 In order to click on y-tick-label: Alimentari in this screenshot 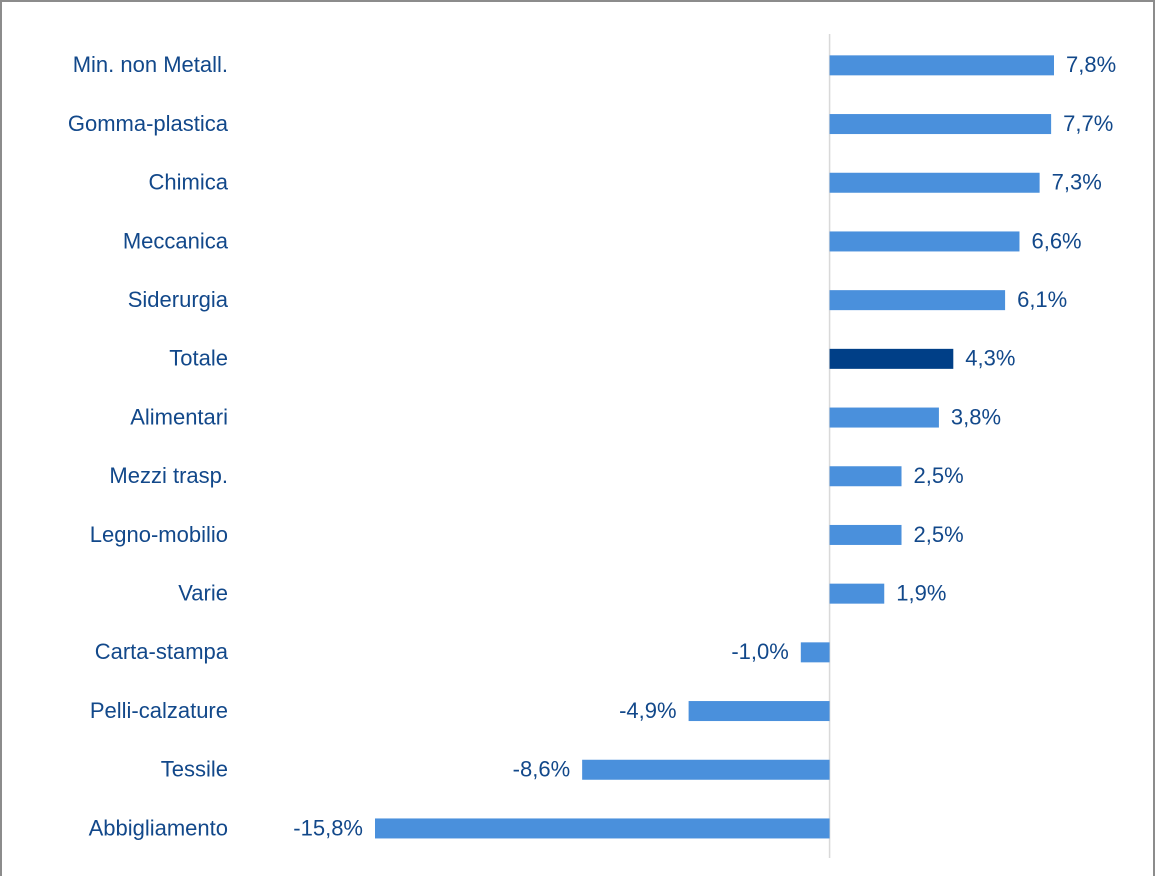, I will do `click(179, 416)`.